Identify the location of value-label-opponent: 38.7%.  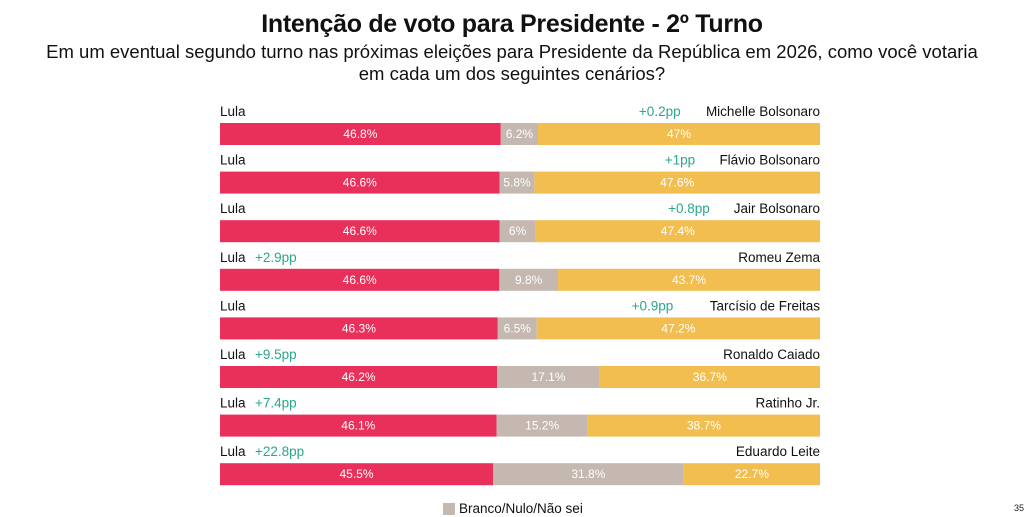
(704, 426).